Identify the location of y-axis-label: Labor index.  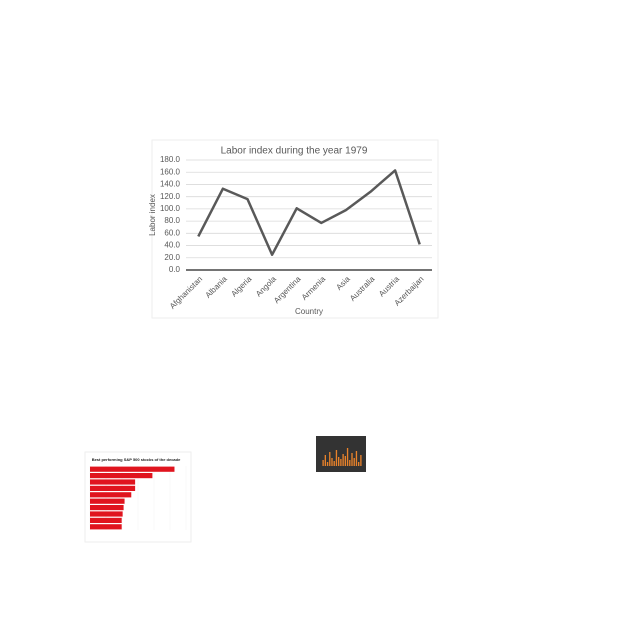
(152, 215).